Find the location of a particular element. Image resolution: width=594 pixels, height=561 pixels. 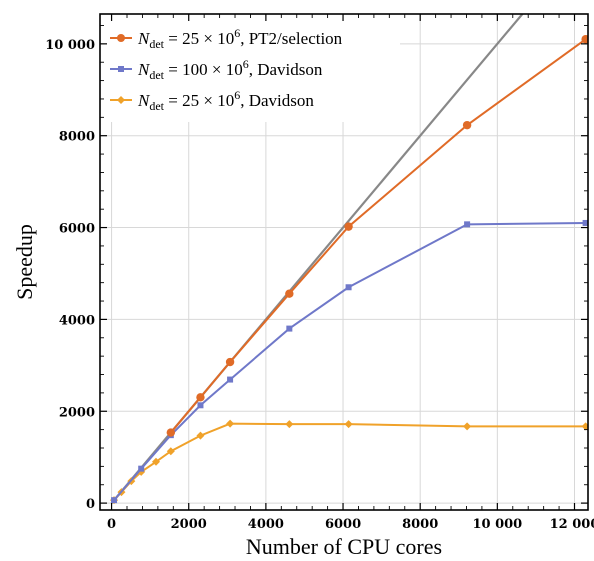

legend-label: Ndet = 25 × 106, Davidson is located at coordinates (225, 100).